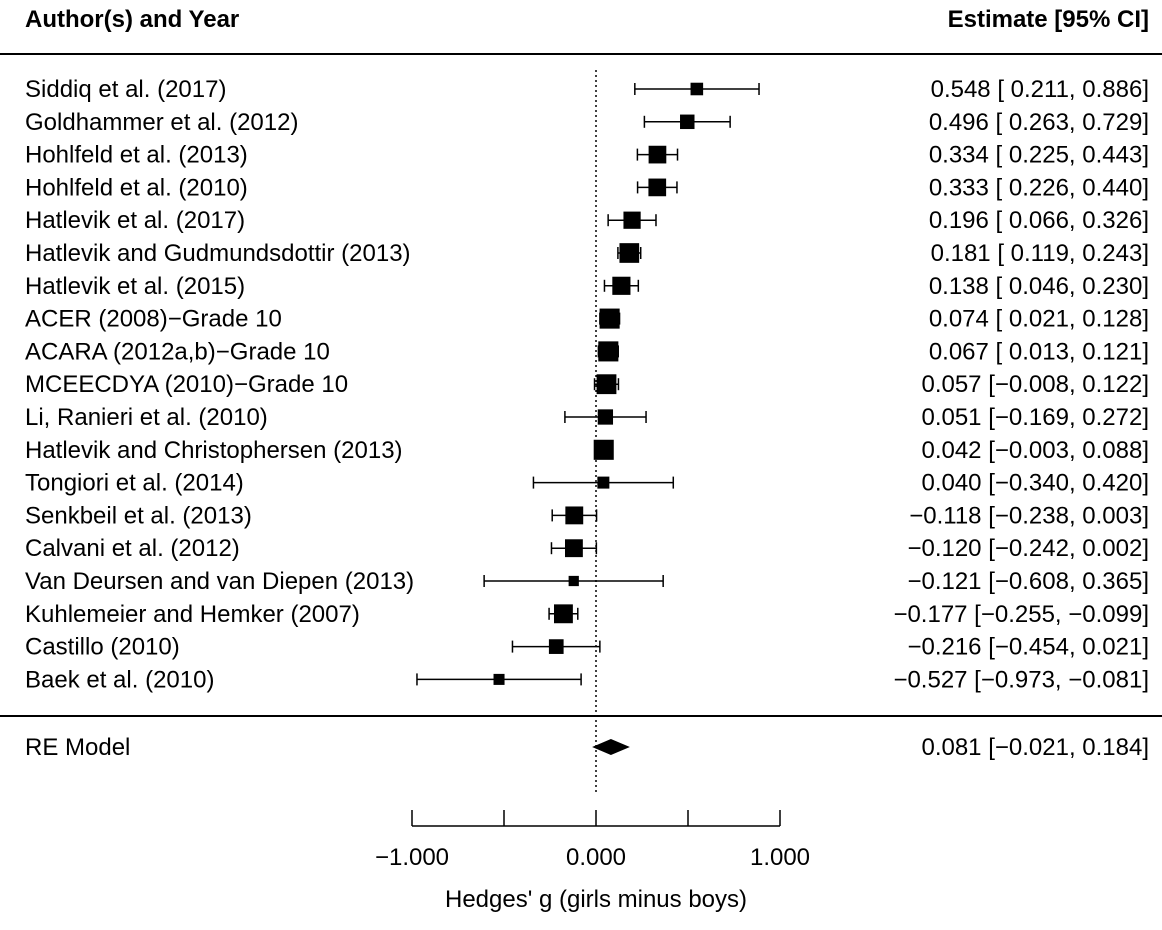  What do you see at coordinates (125, 89) in the screenshot?
I see `study-label: Siddiq et al. (2017)` at bounding box center [125, 89].